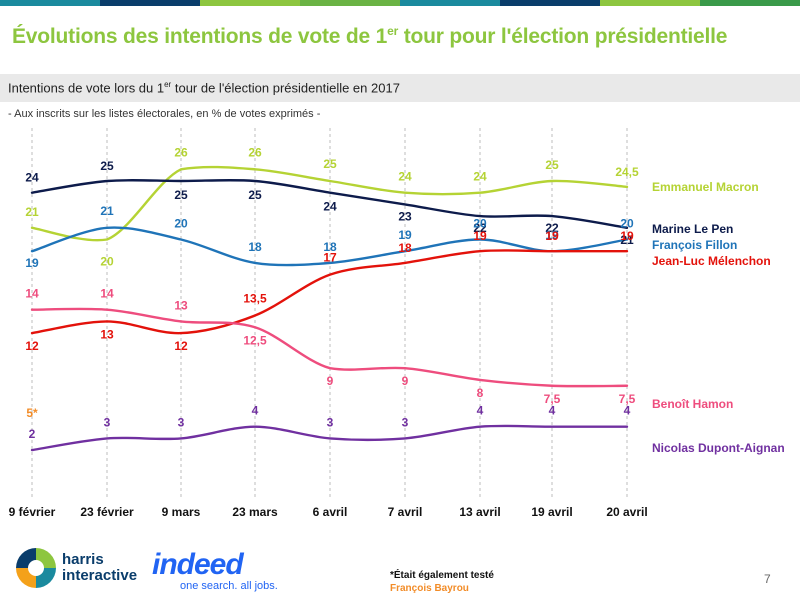 This screenshot has width=800, height=600. I want to click on data-label-francois-bayrou: 5*, so click(32, 413).